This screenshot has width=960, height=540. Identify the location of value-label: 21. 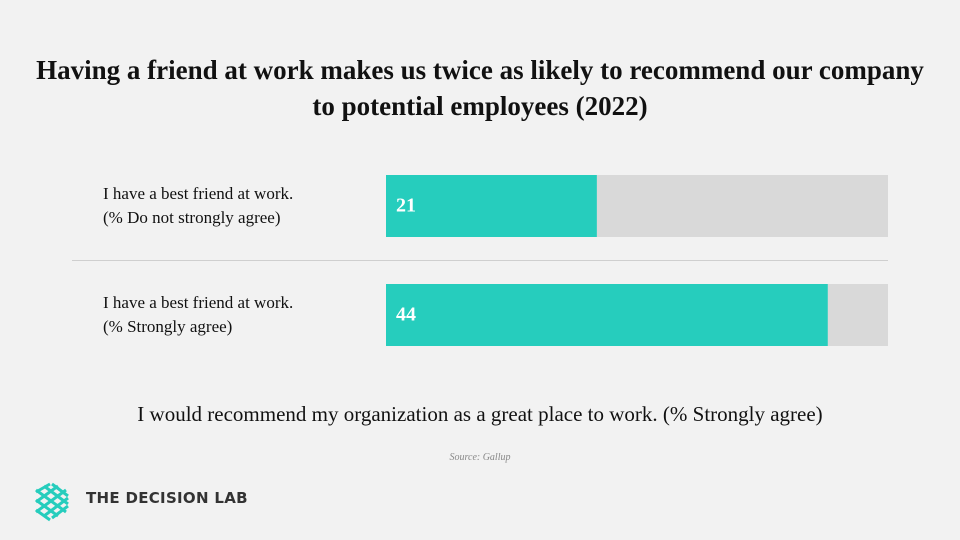
(406, 206).